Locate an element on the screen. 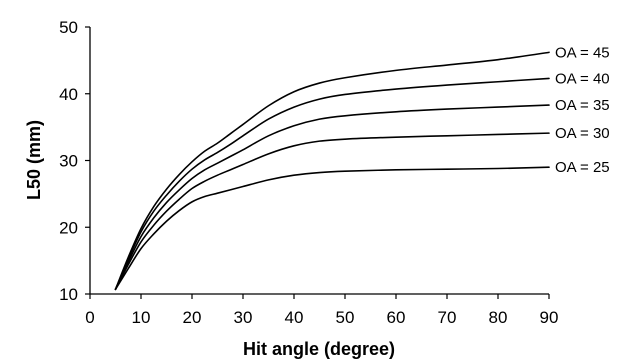 This screenshot has width=632, height=361. y-tick-label: 10 is located at coordinates (68, 294).